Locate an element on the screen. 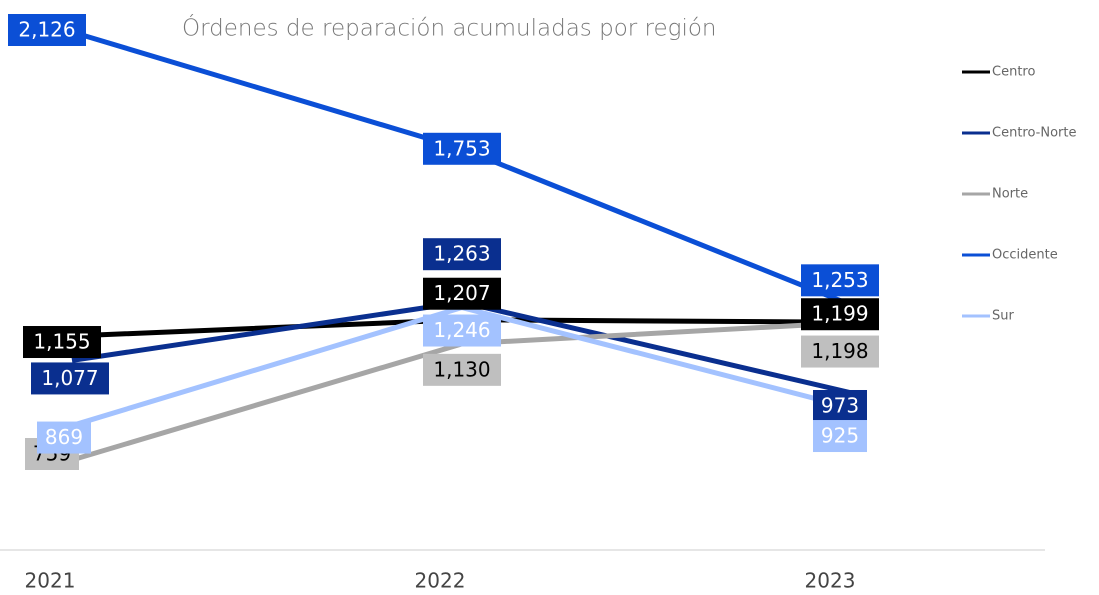 The height and width of the screenshot is (595, 1099). data-label: 2,126 is located at coordinates (46, 30).